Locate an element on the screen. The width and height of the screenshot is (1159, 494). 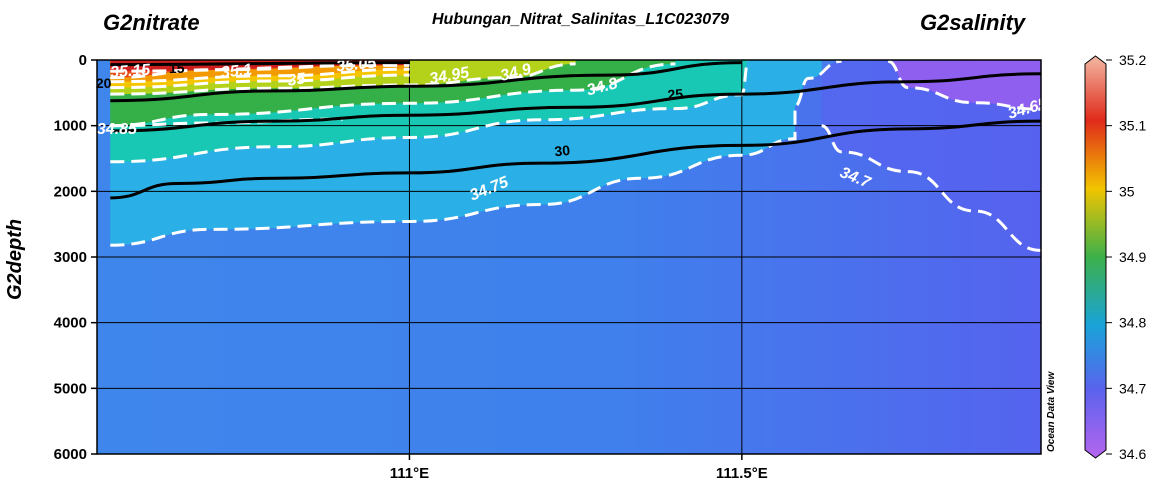
salinity-label-35.15: 35.15 is located at coordinates (131, 72).